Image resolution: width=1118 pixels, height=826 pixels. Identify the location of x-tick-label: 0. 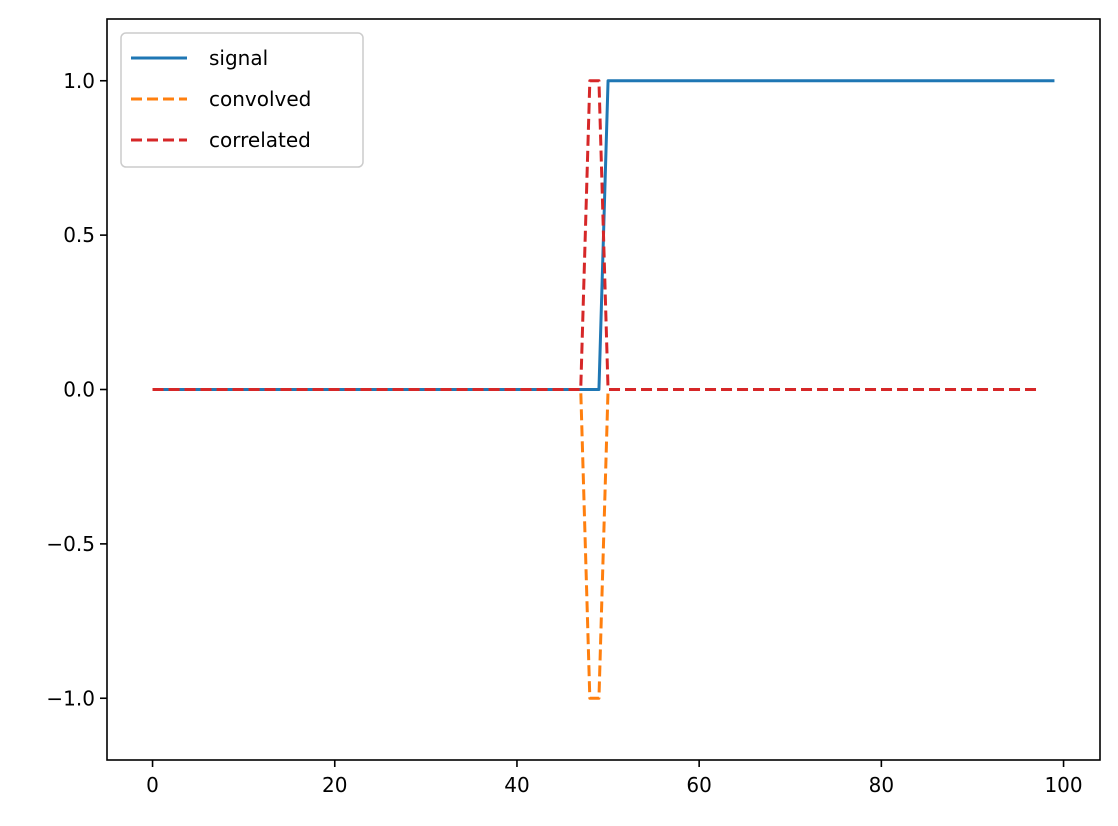
(152, 785).